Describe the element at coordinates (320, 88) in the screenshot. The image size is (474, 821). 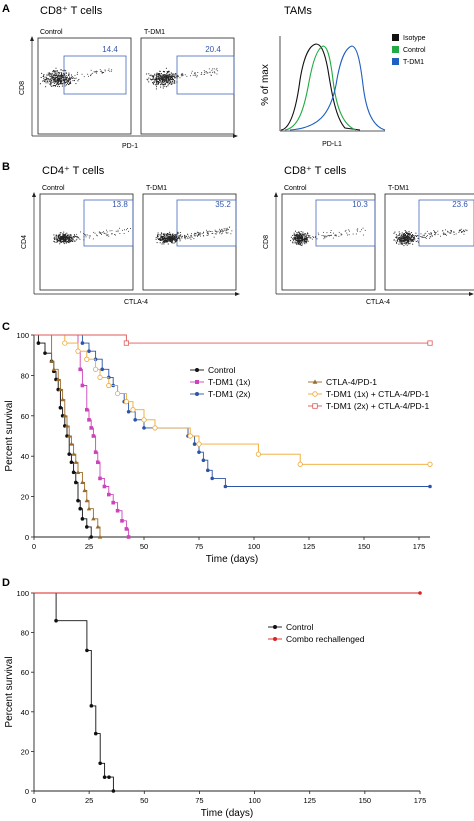
I see `histogram-control` at that location.